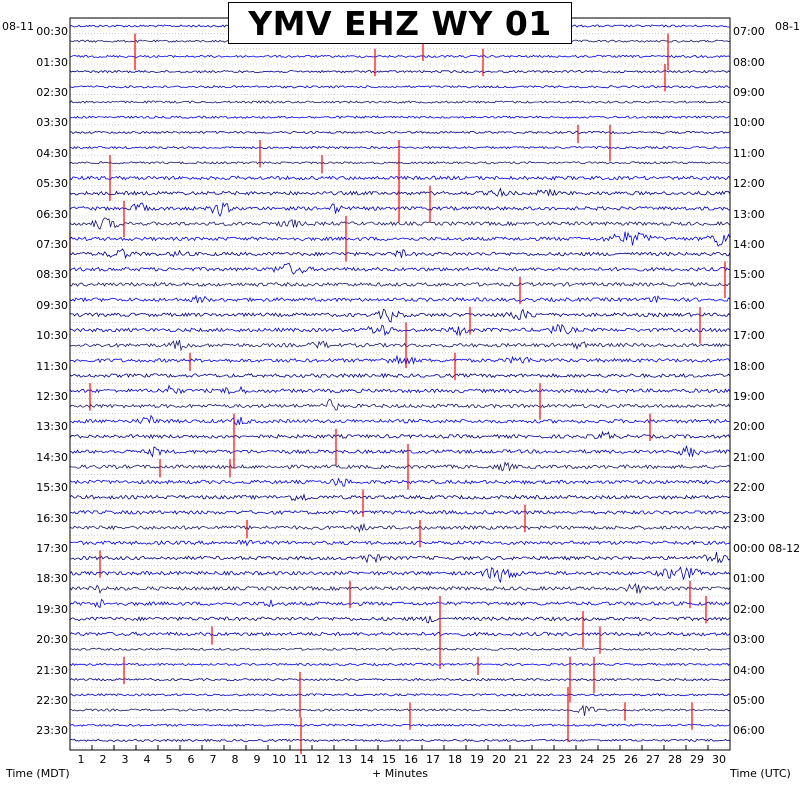 This screenshot has height=800, width=800. I want to click on right-time-label: 19:00, so click(749, 396).